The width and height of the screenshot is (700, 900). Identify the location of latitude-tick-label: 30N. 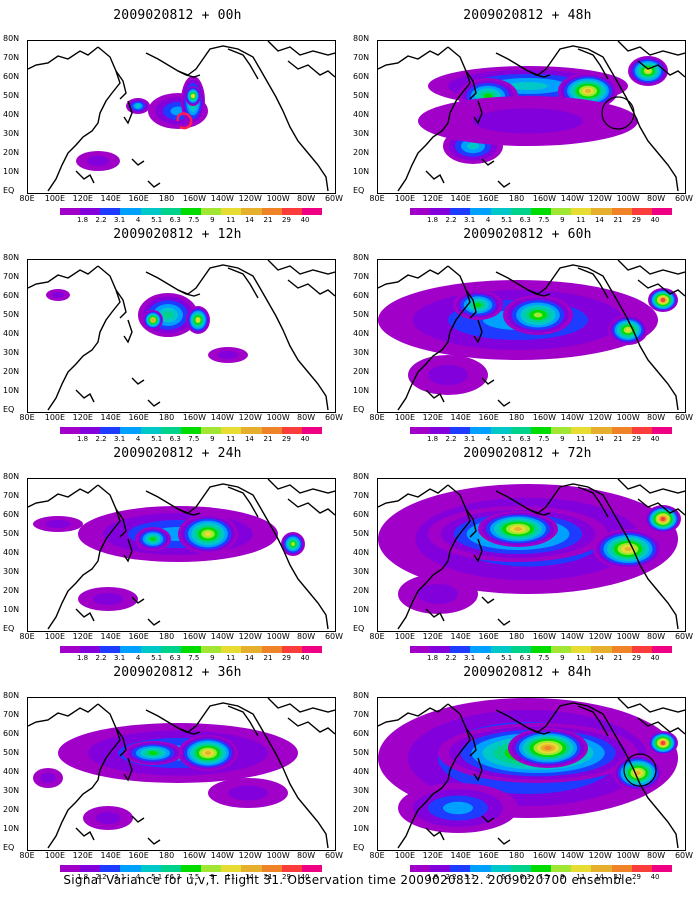
(11, 352).